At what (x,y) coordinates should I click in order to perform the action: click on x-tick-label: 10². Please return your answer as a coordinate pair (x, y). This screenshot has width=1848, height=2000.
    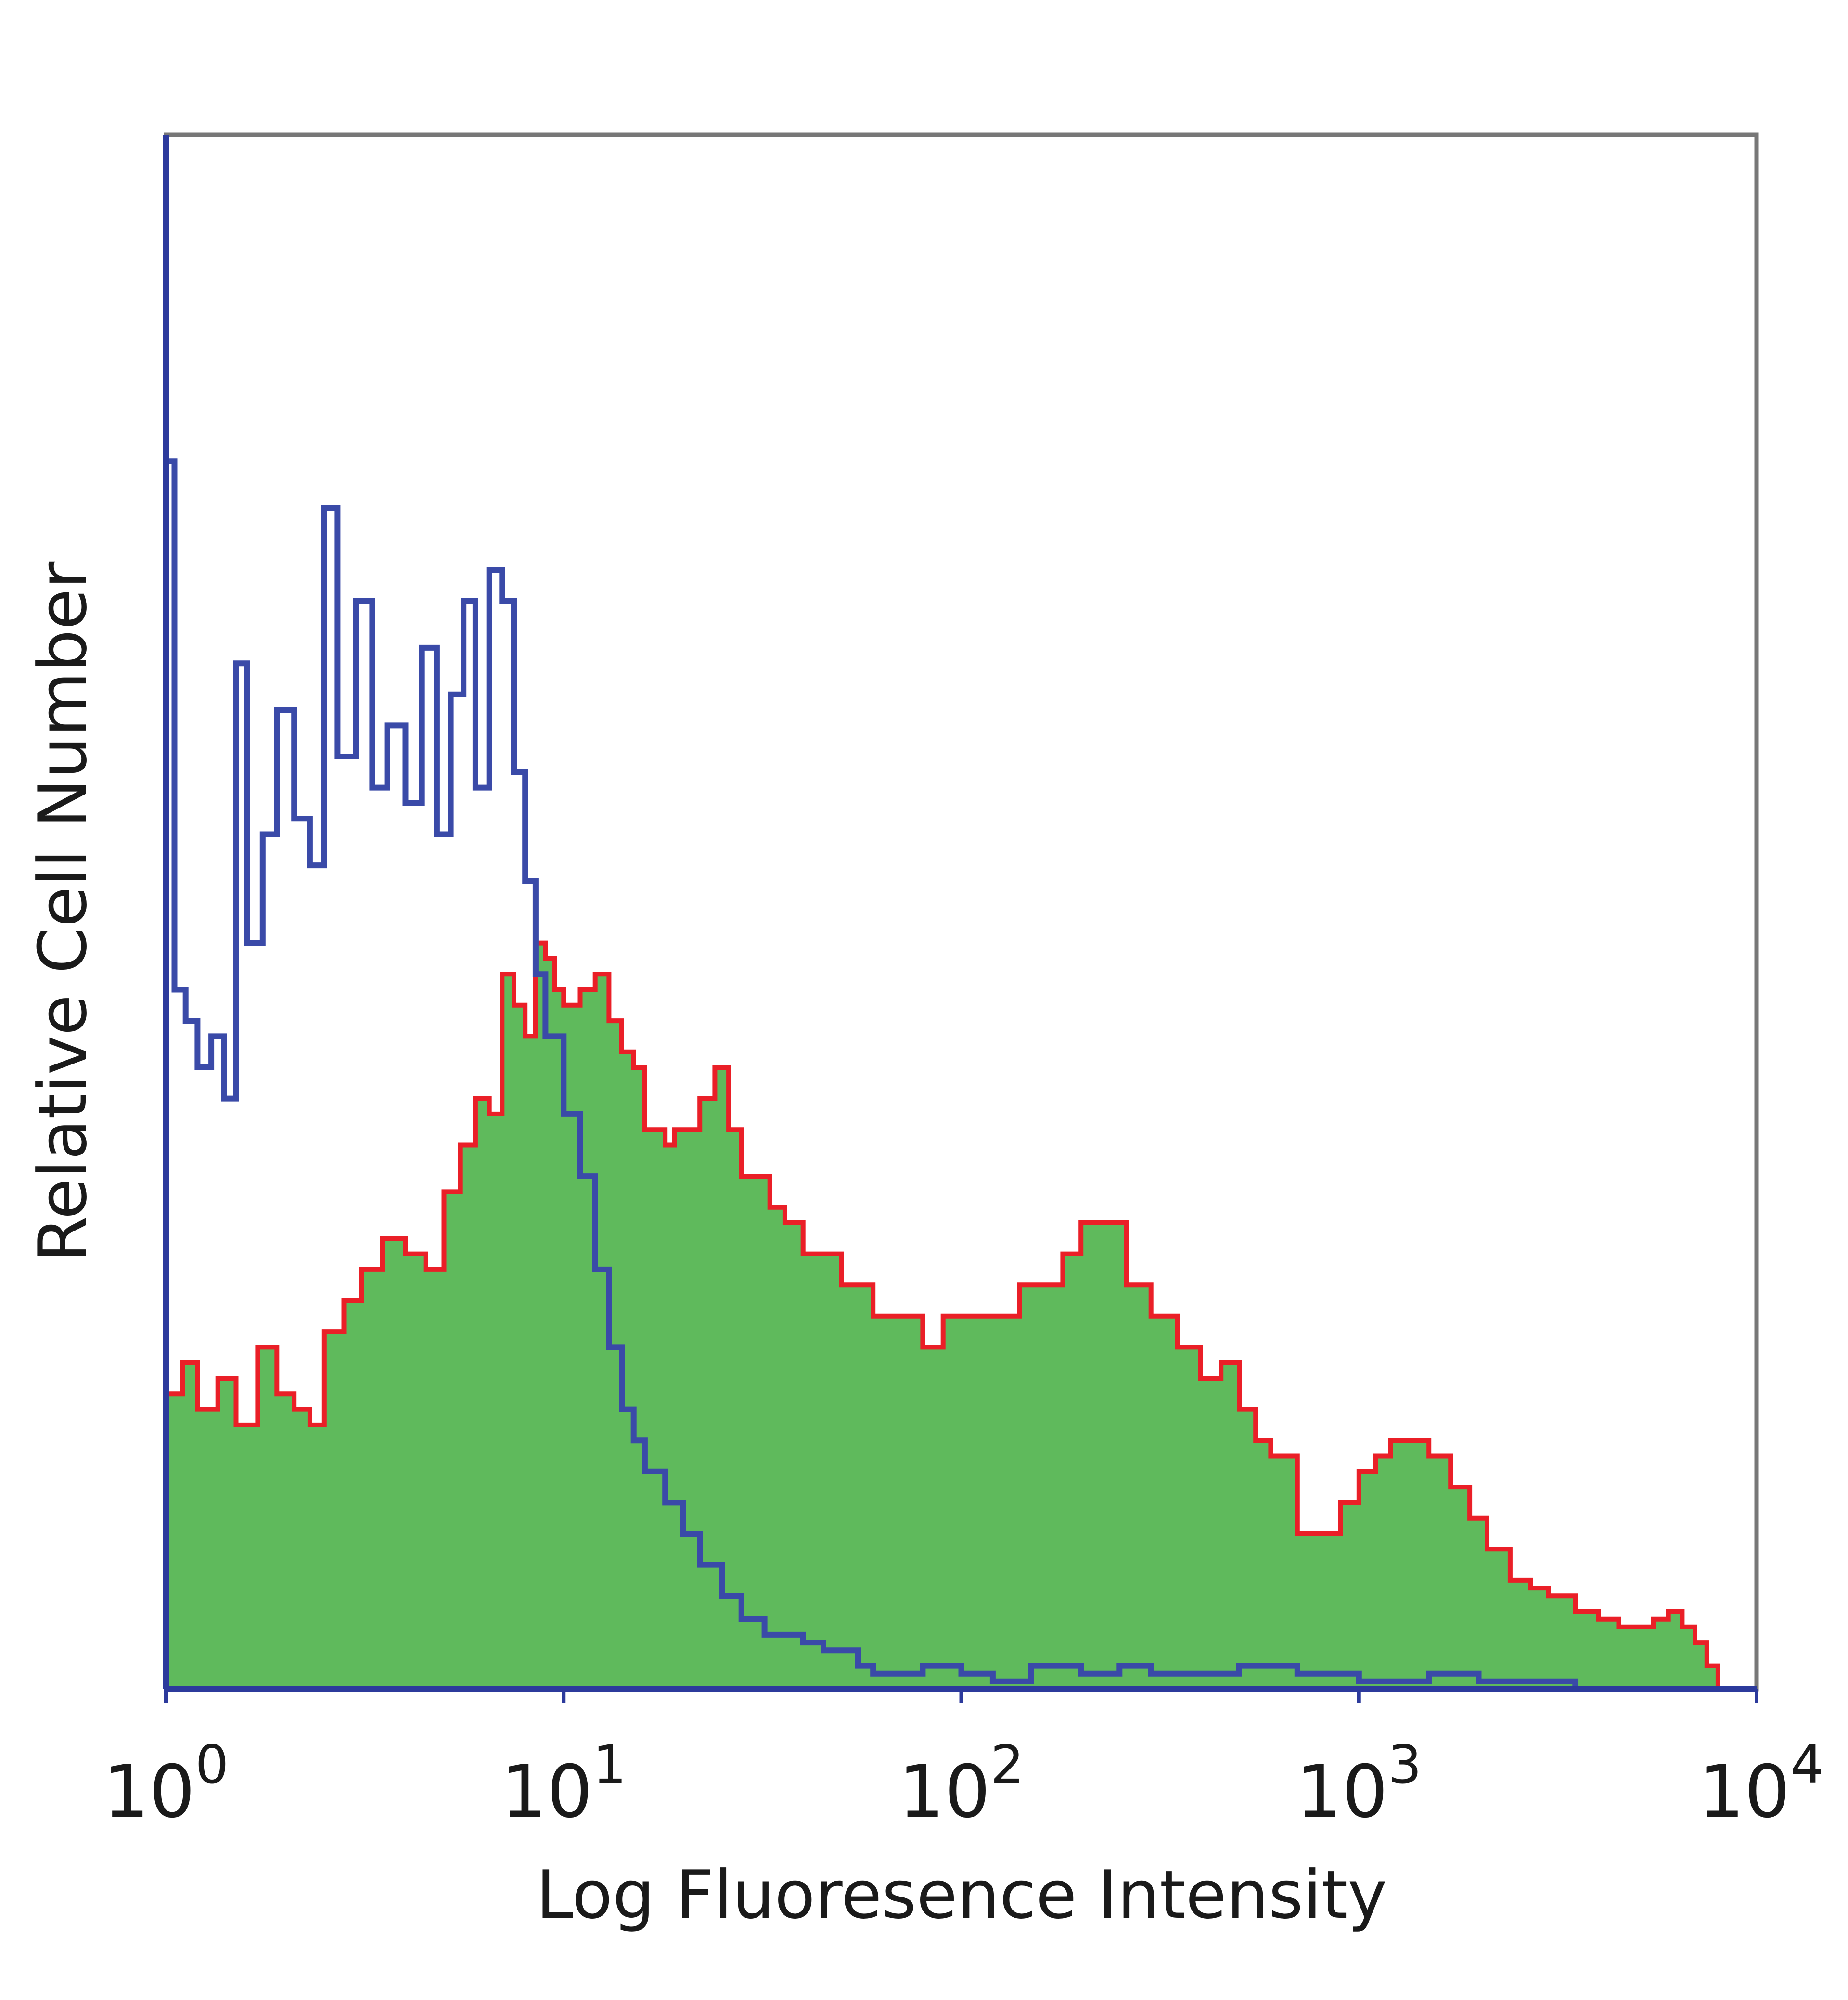
    Looking at the image, I should click on (961, 1784).